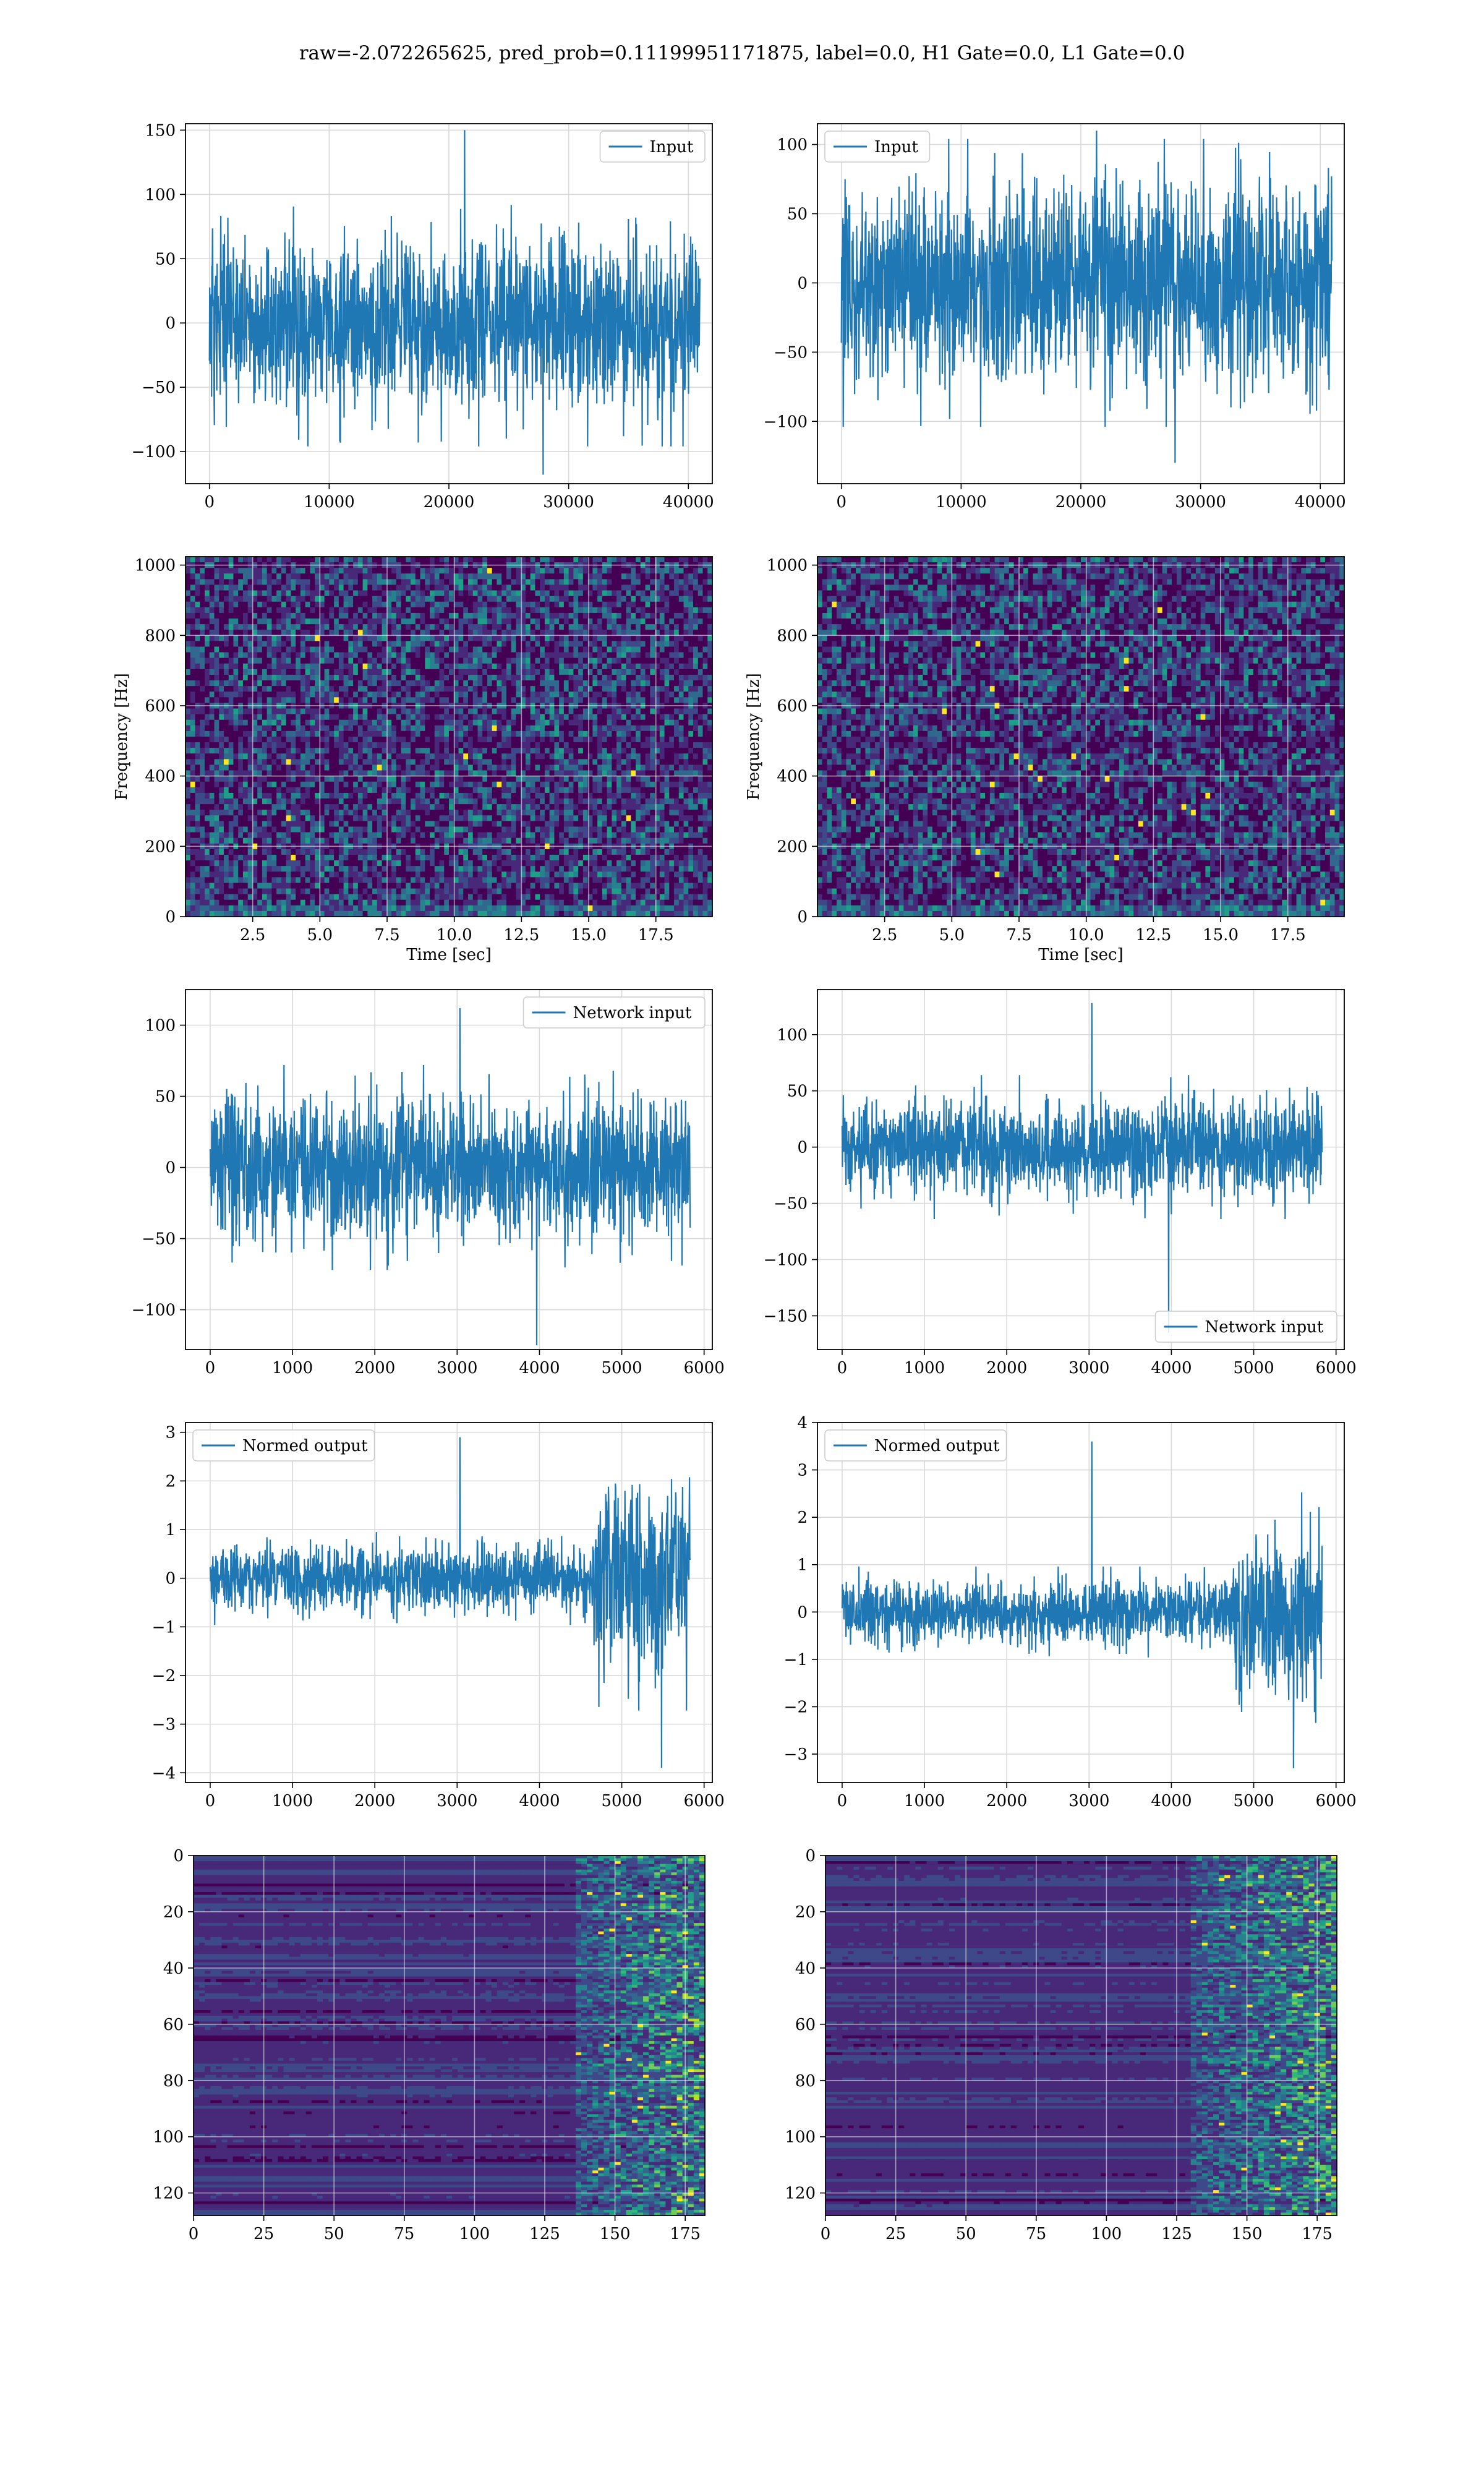 Image resolution: width=1484 pixels, height=2474 pixels. Describe the element at coordinates (1200, 502) in the screenshot. I see `x-tick-label: 30000` at that location.